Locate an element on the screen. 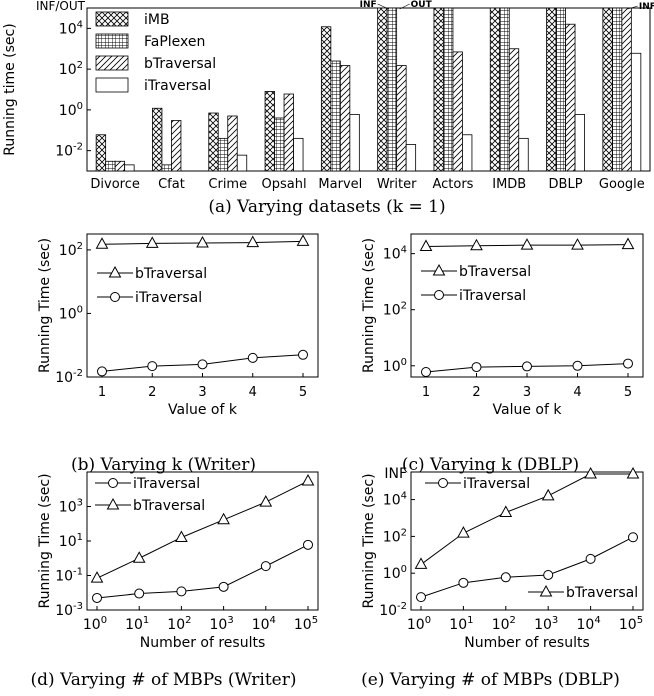 Image resolution: width=654 pixels, height=696 pixels. y-tick-label-b: 10² is located at coordinates (71, 250).